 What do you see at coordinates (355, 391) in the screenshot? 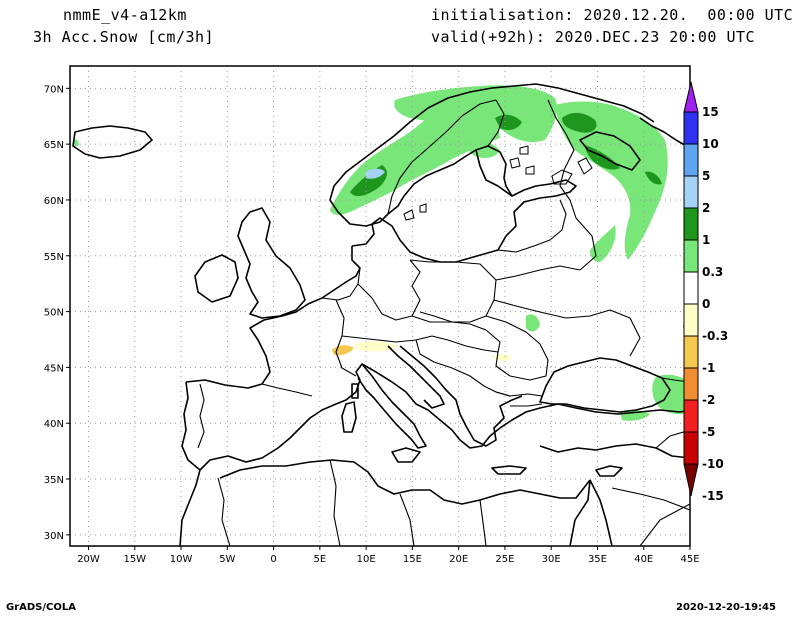
I see `coast-corsica` at bounding box center [355, 391].